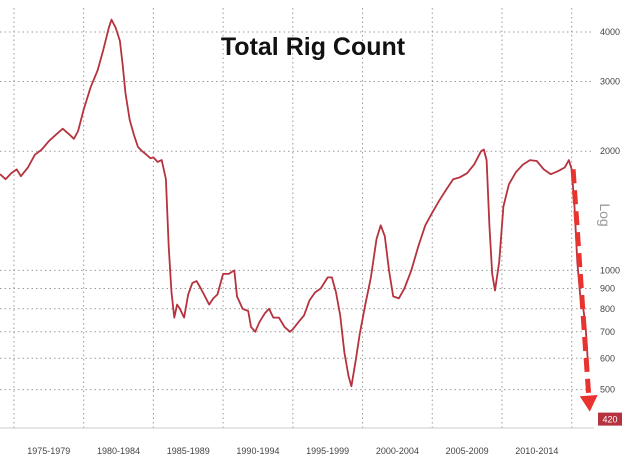 The image size is (630, 468). Describe the element at coordinates (607, 289) in the screenshot. I see `y-tick-label-4: 900` at that location.